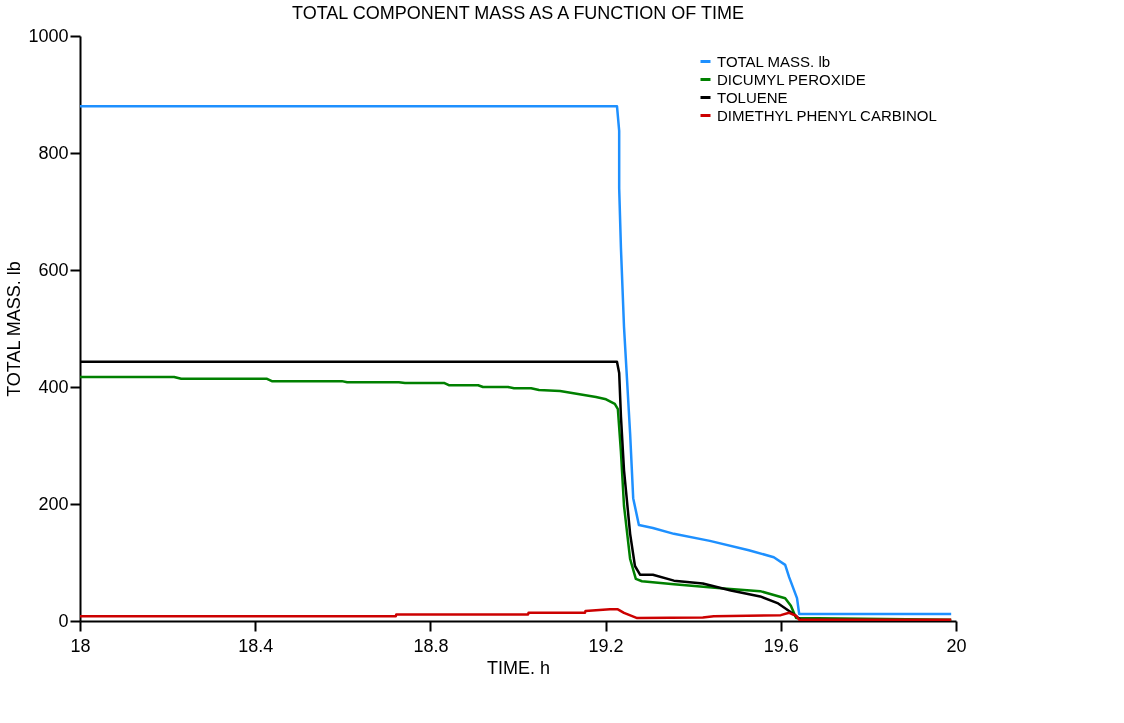 Image resolution: width=1124 pixels, height=723 pixels. Describe the element at coordinates (53, 269) in the screenshot. I see `y-tick-label: 600` at that location.